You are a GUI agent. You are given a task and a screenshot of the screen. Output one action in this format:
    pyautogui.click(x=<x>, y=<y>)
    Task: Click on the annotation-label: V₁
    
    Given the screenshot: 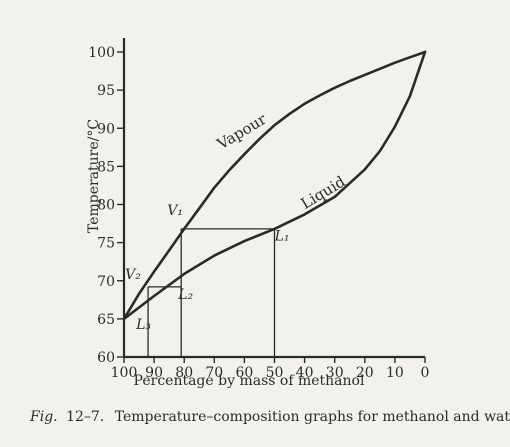 What is the action you would take?
    pyautogui.click(x=175, y=211)
    